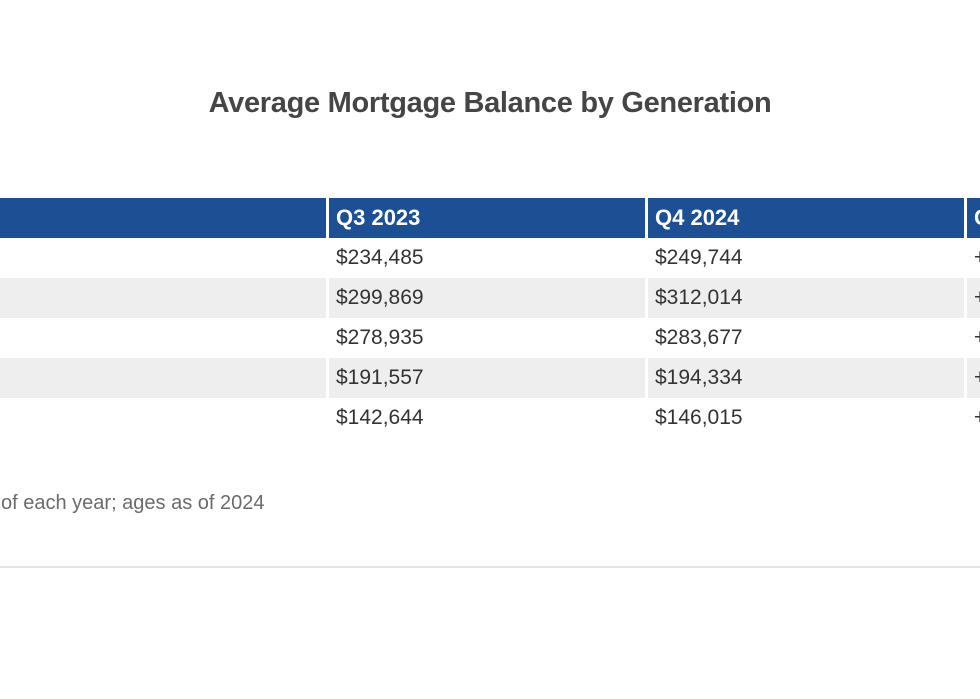 The height and width of the screenshot is (699, 980). What do you see at coordinates (485, 298) in the screenshot?
I see `q3-2023-cell: $299,869` at bounding box center [485, 298].